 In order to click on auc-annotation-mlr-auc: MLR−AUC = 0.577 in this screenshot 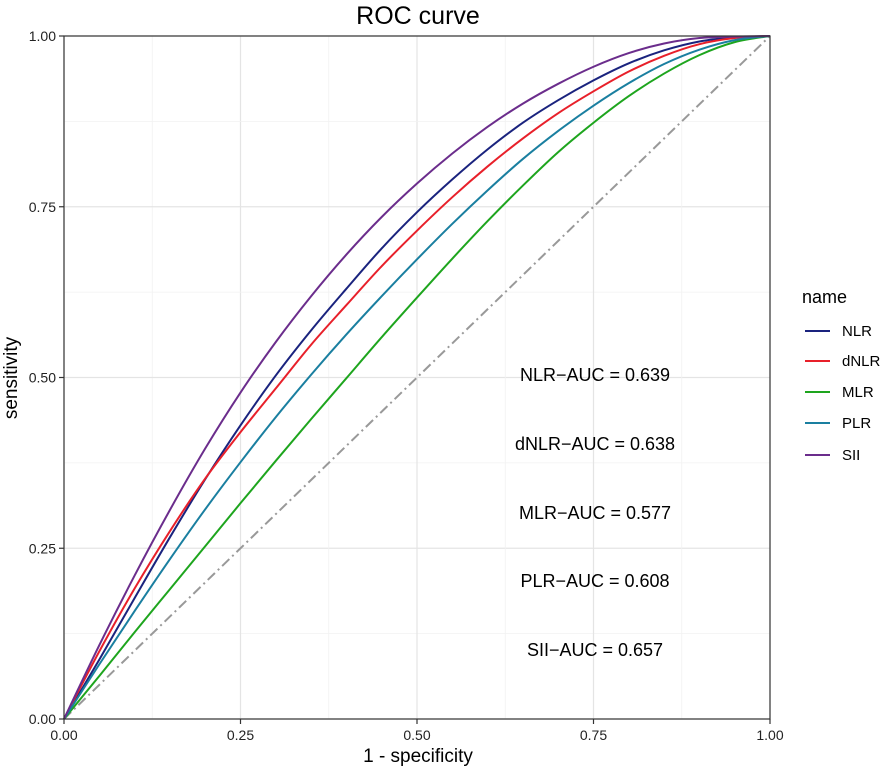, I will do `click(595, 513)`.